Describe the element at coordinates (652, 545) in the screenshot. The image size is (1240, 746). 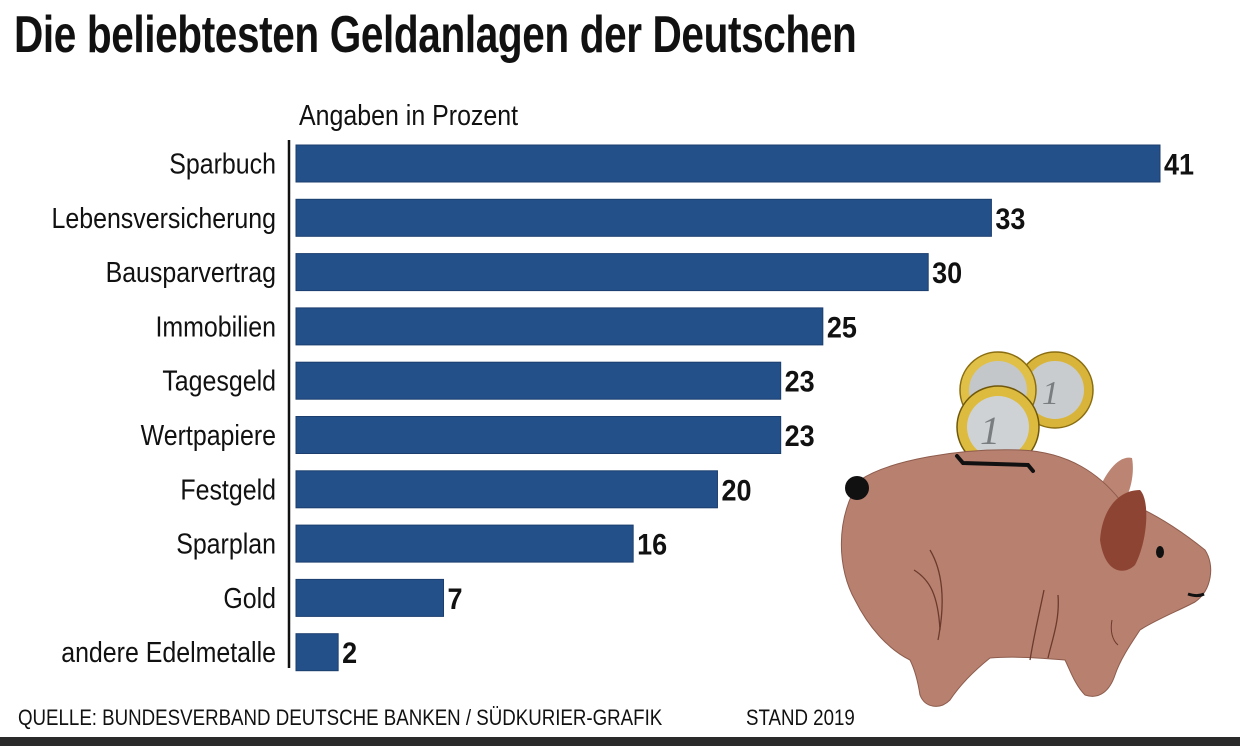
I see `value-label: 16` at that location.